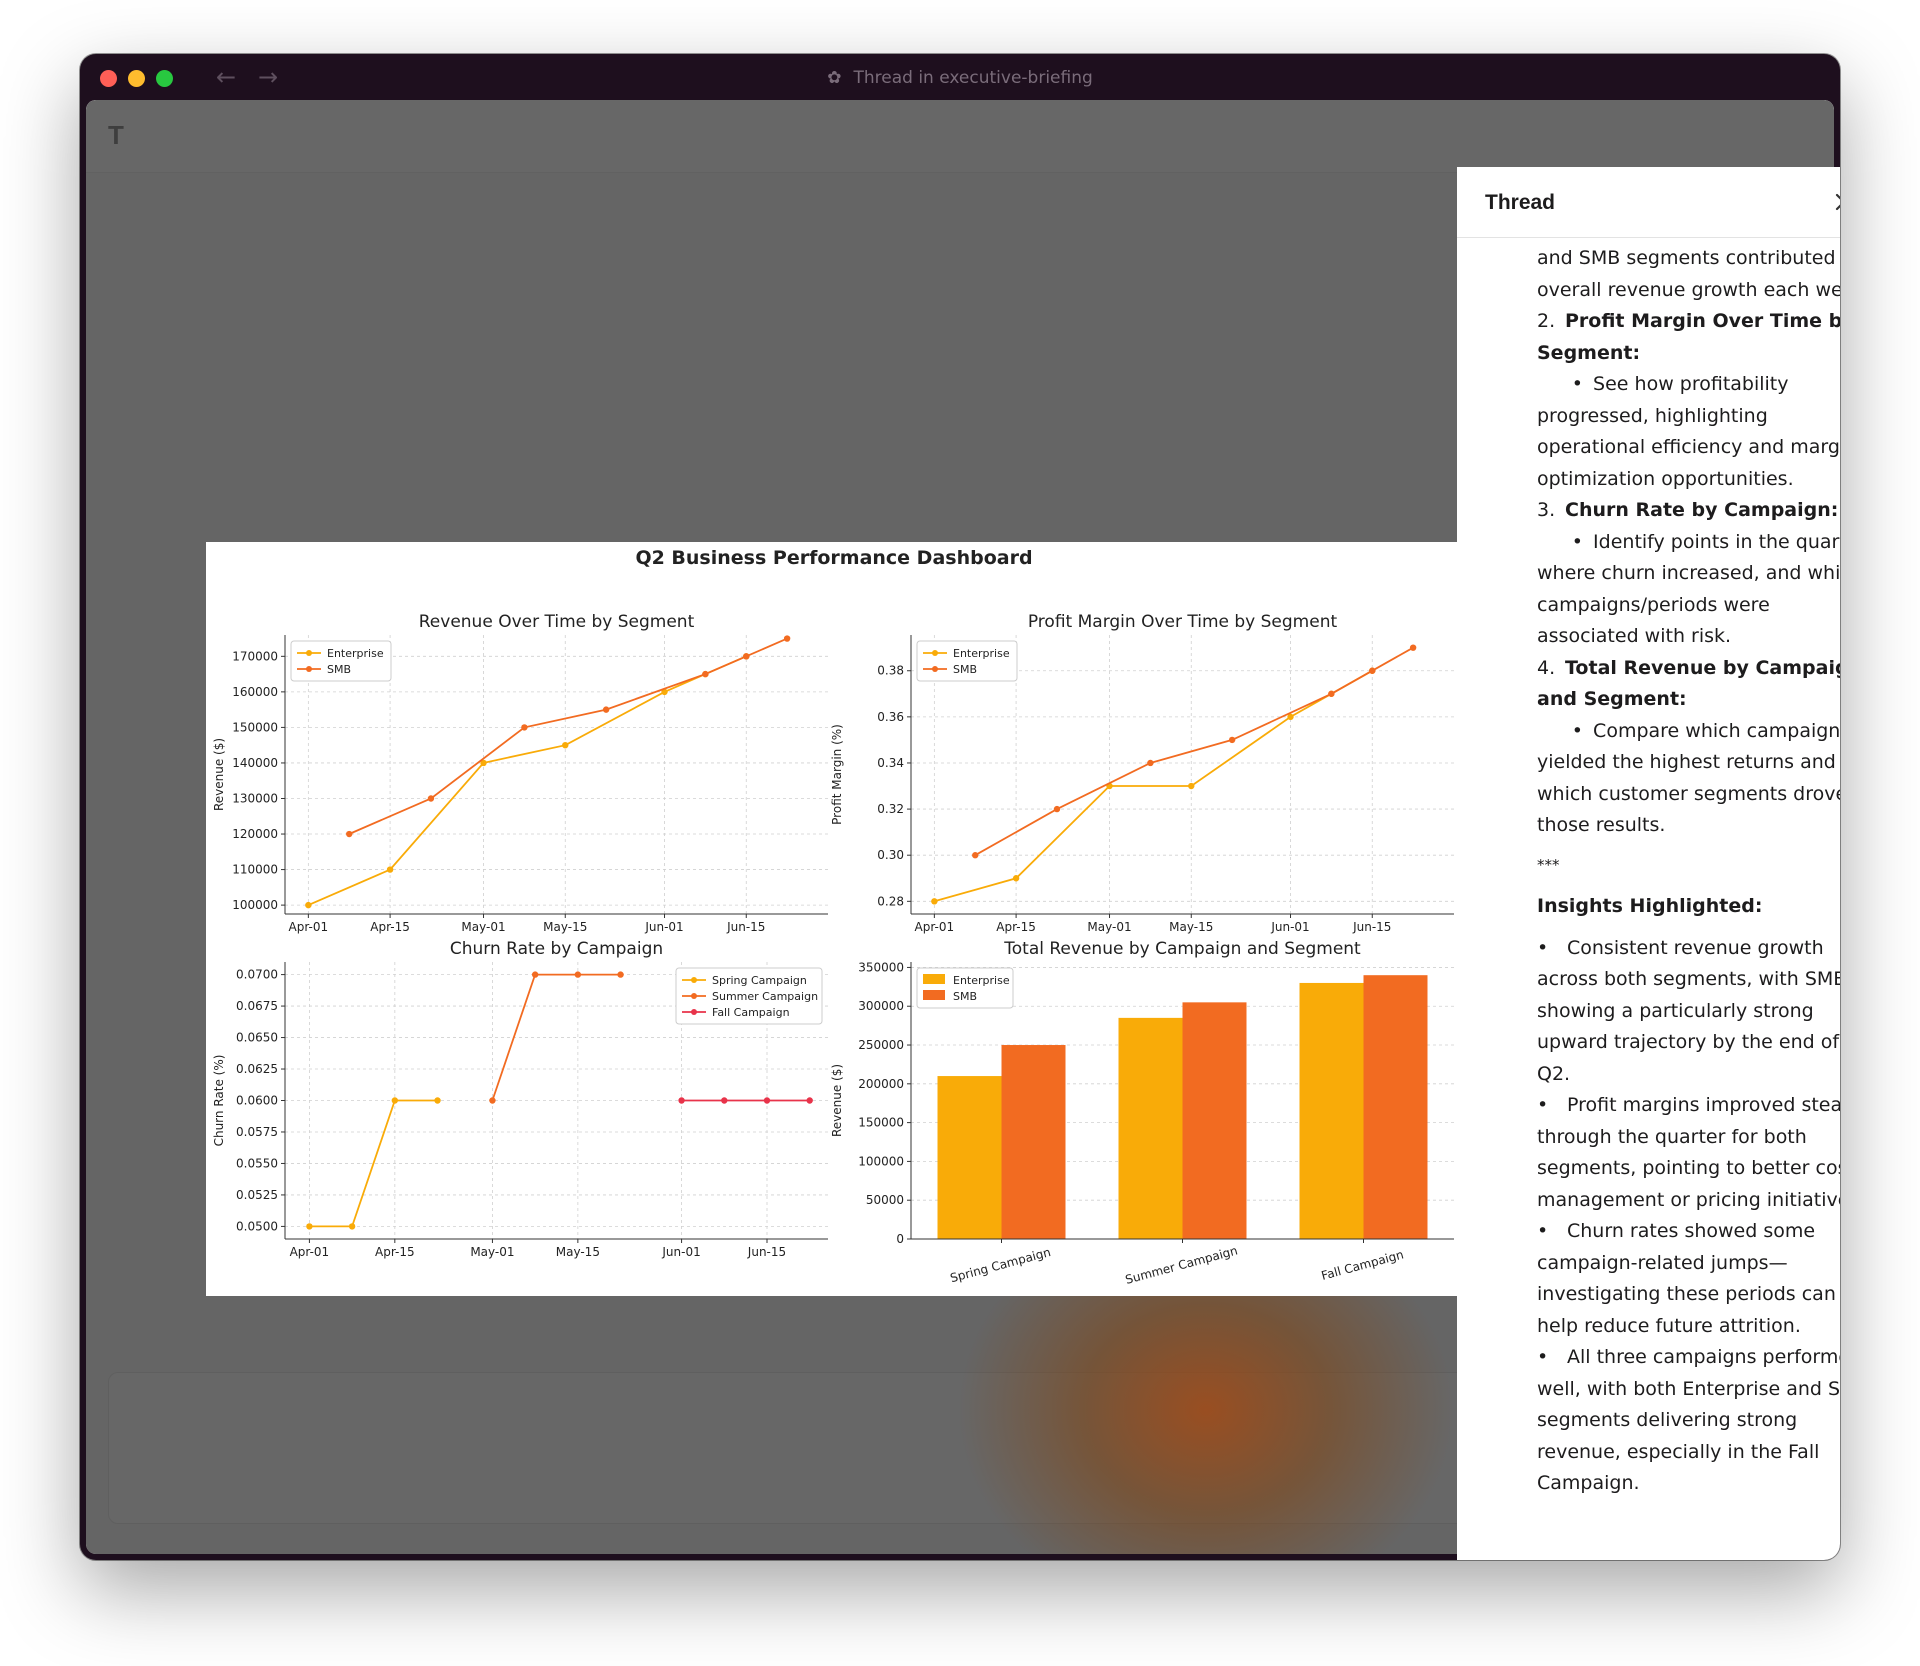  I want to click on list-number: 3., so click(1546, 510).